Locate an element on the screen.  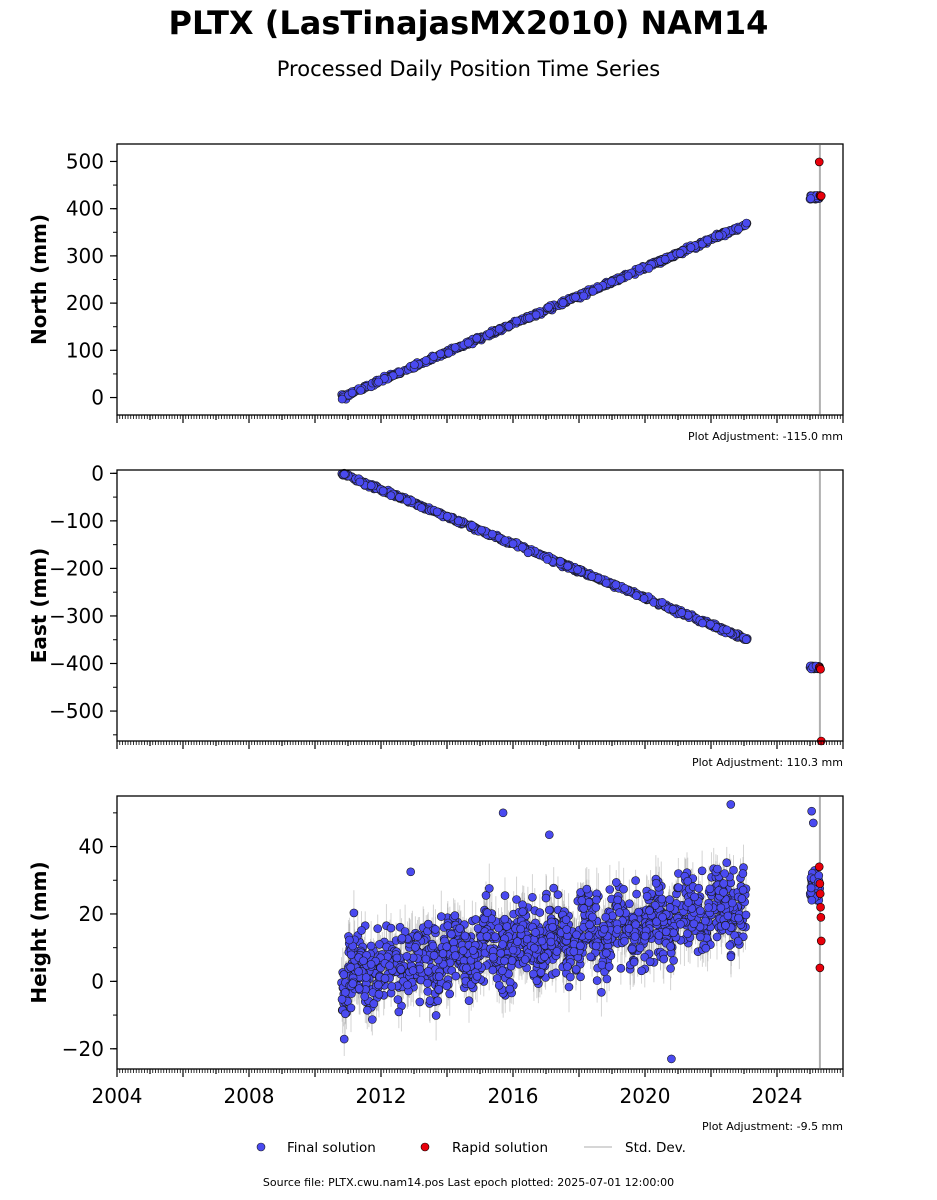
y-tick-label: 200 is located at coordinates (85, 303).